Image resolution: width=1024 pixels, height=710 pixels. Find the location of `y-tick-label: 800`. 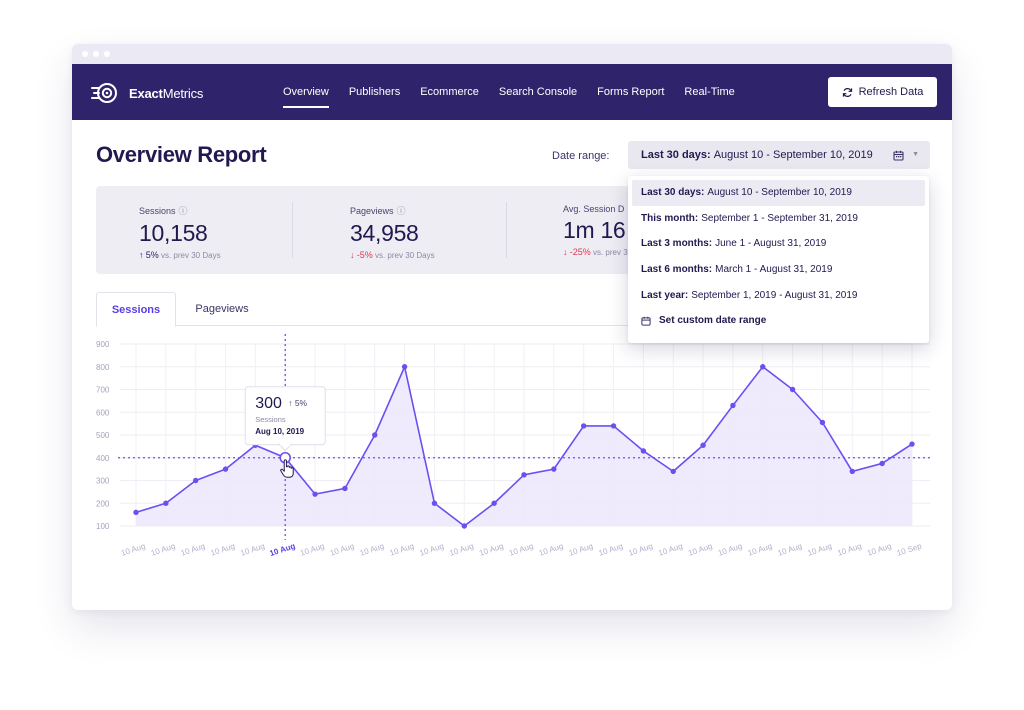

y-tick-label: 800 is located at coordinates (103, 367).